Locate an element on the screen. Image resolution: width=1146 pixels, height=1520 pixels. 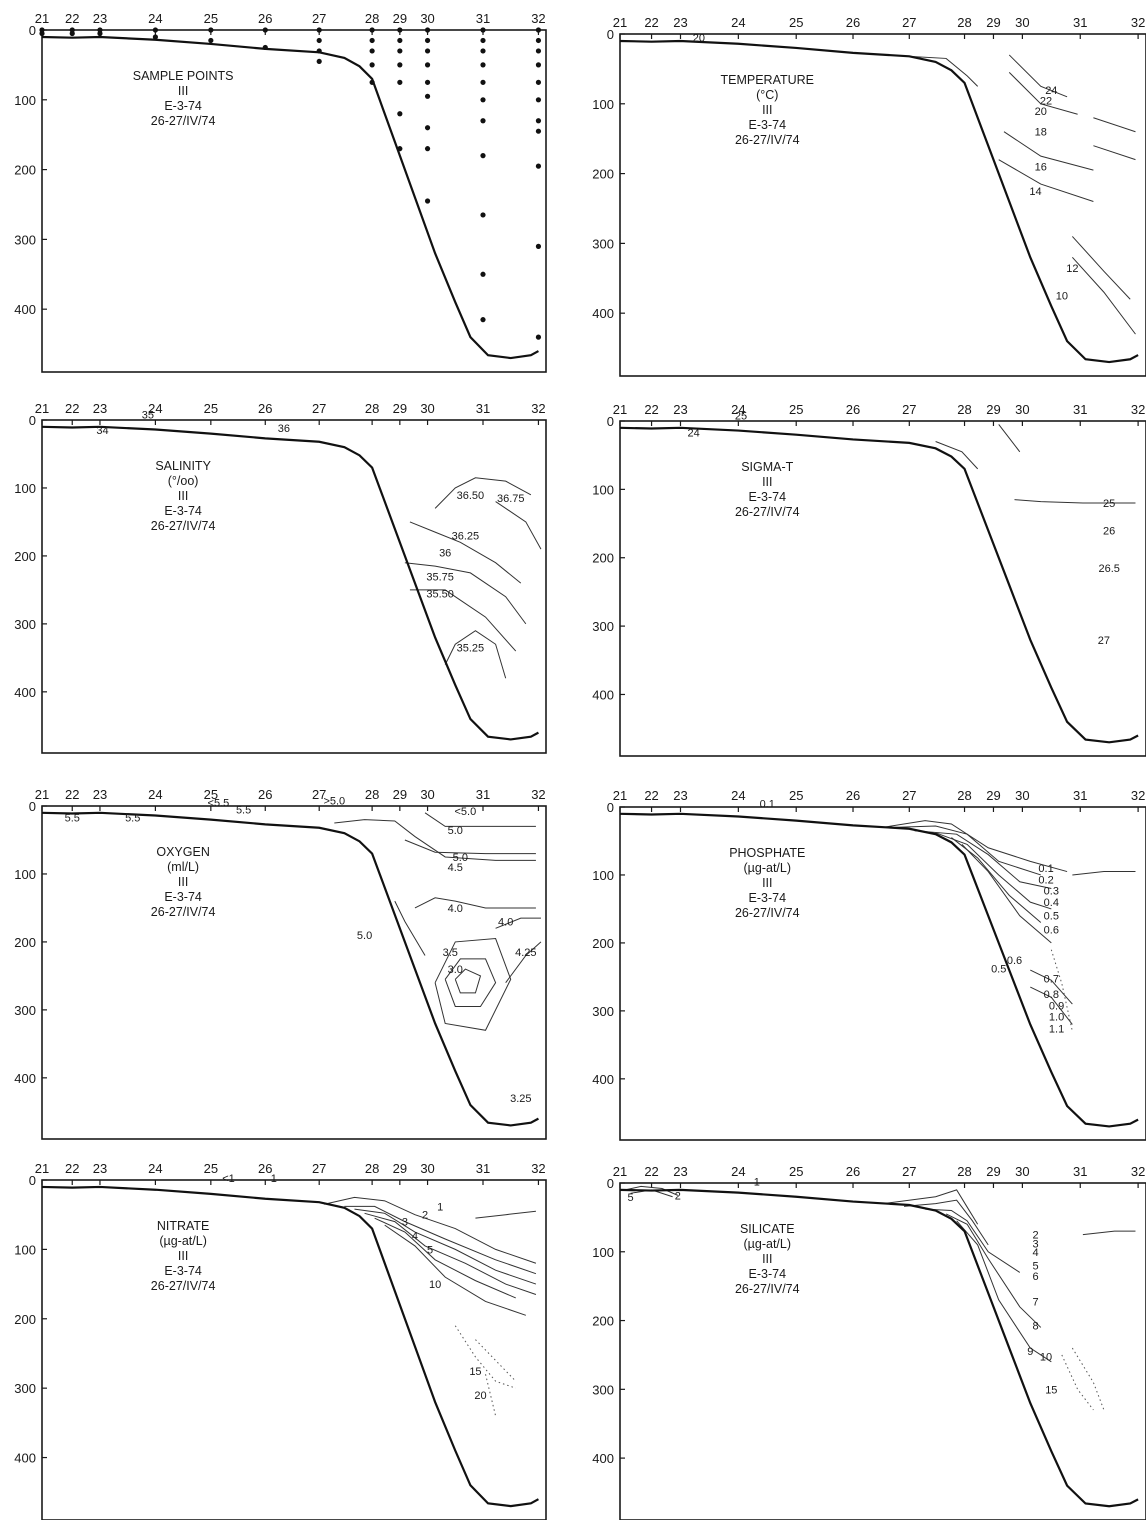
contour-label: 0.5 is located at coordinates (1051, 917).